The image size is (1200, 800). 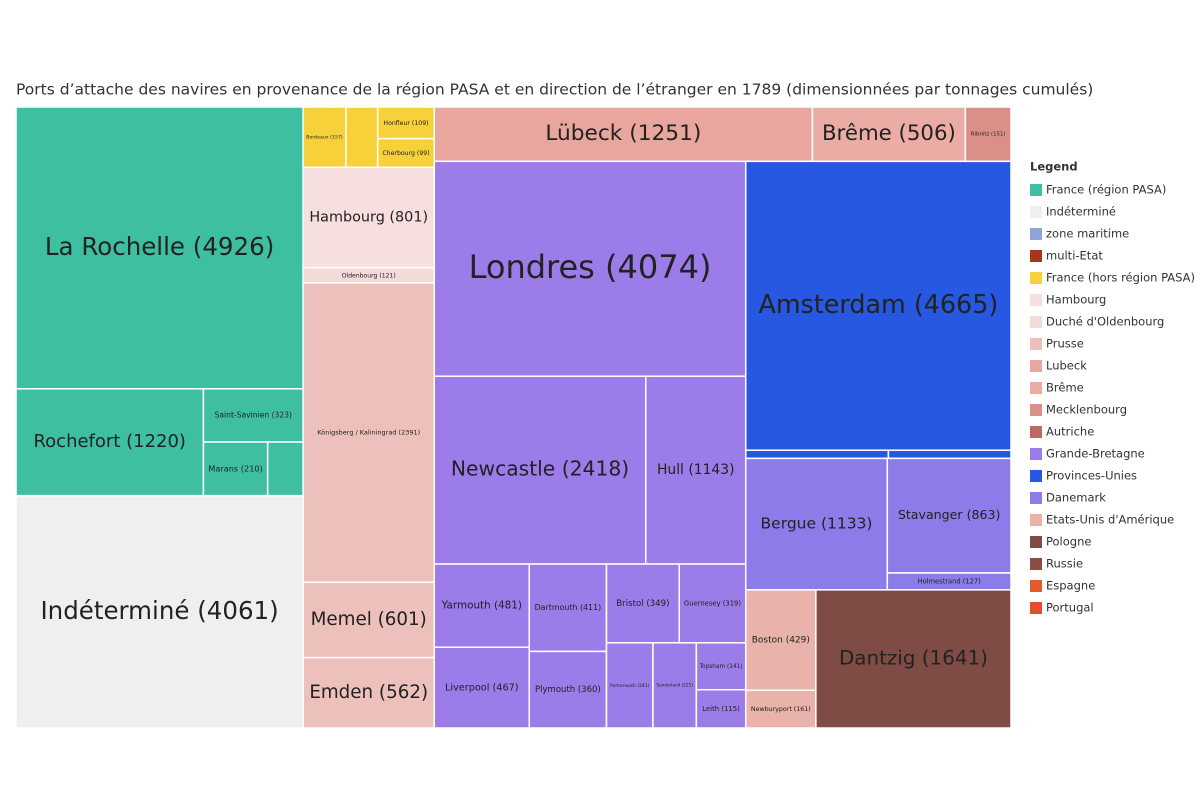 What do you see at coordinates (950, 581) in the screenshot?
I see `tile-label: Holmestrand (127)` at bounding box center [950, 581].